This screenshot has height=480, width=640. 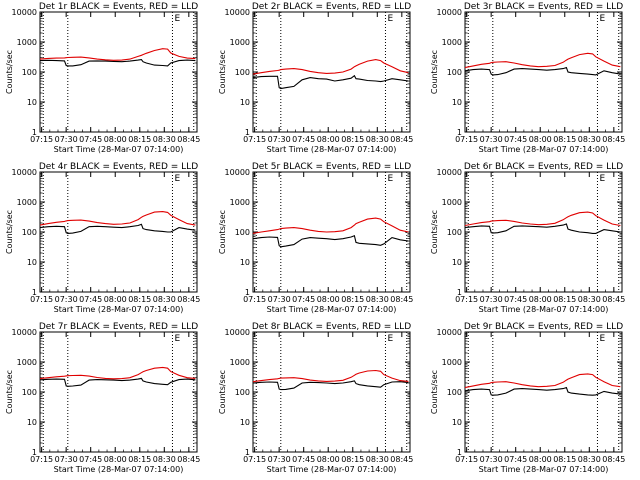 What do you see at coordinates (543, 167) in the screenshot?
I see `panel-title: Det 6r BLACK = Events, RED = LLD` at bounding box center [543, 167].